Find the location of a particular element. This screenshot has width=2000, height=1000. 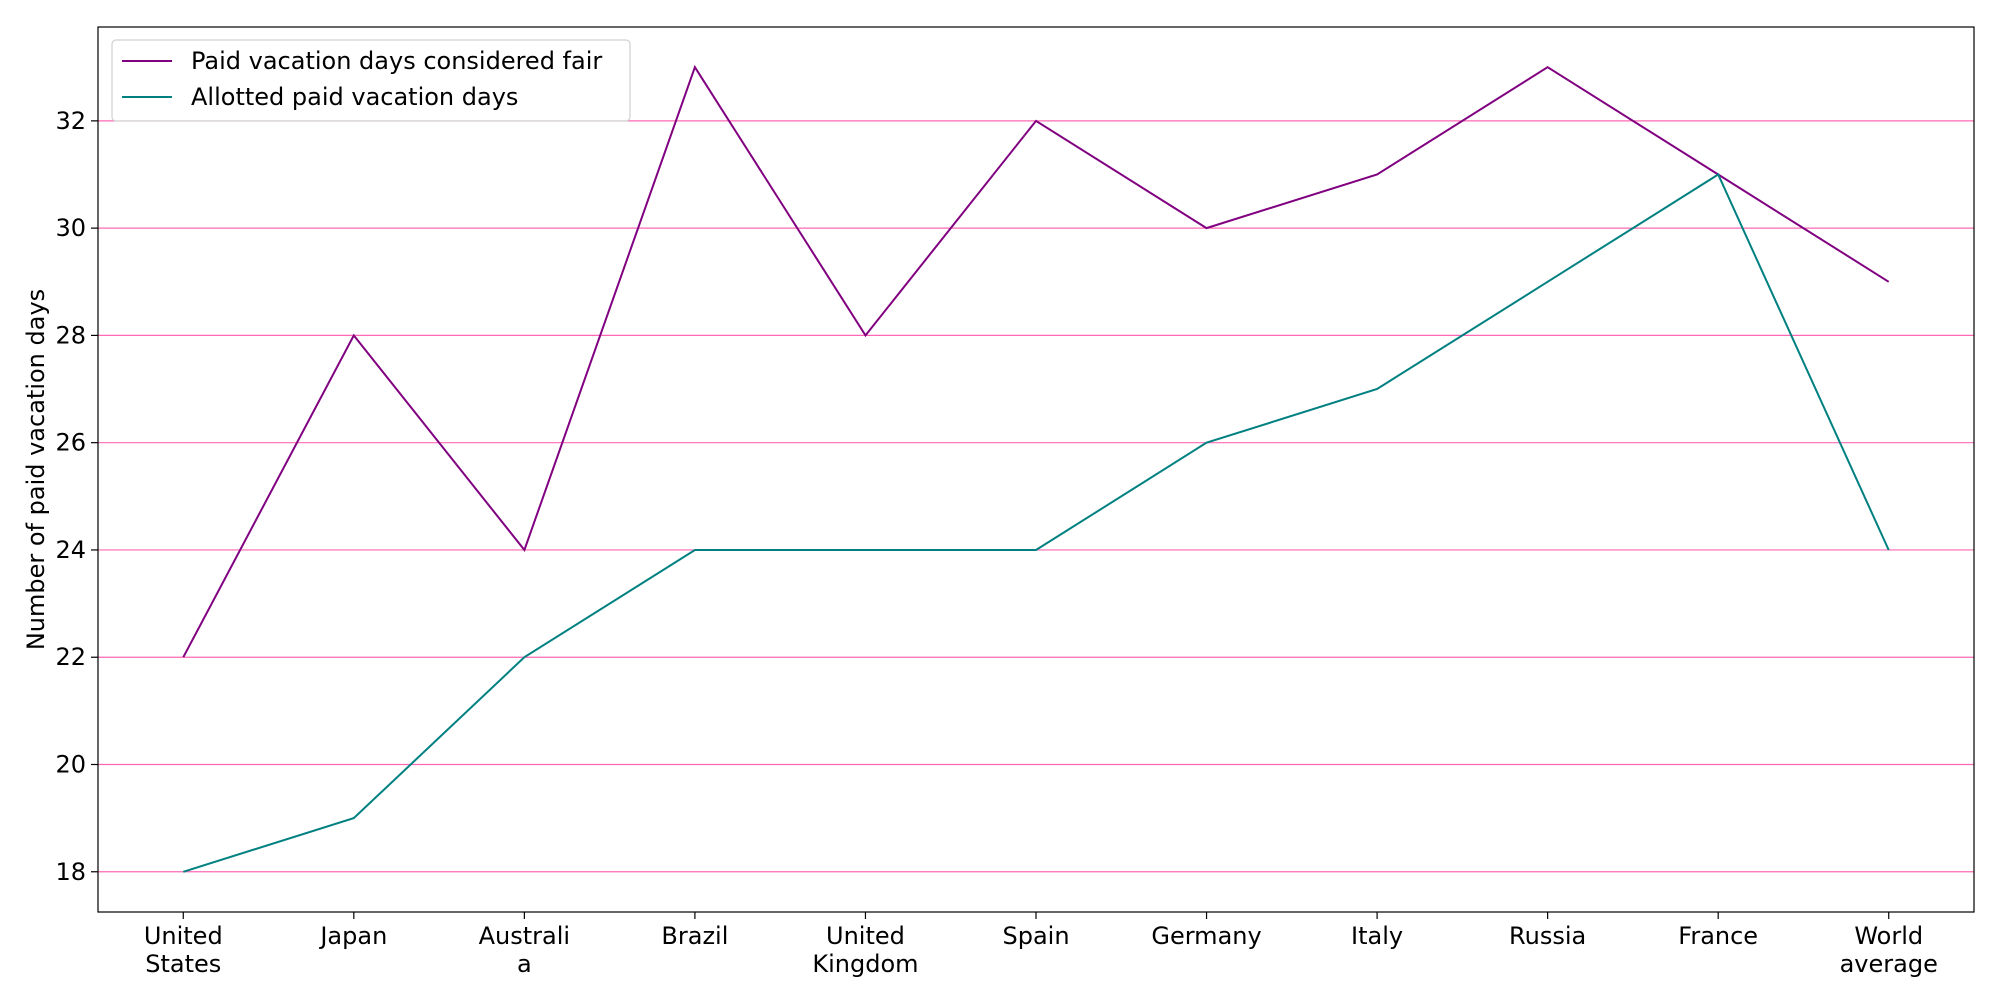

legend-item-fair: Paid vacation days considered fair is located at coordinates (362, 61).